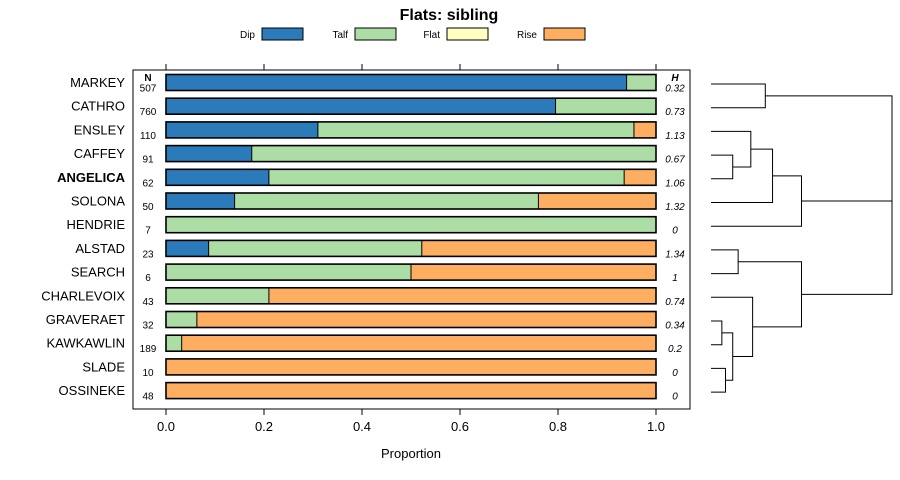  I want to click on bar-row: CHARLEVOIX 43 0.74, so click(363, 297).